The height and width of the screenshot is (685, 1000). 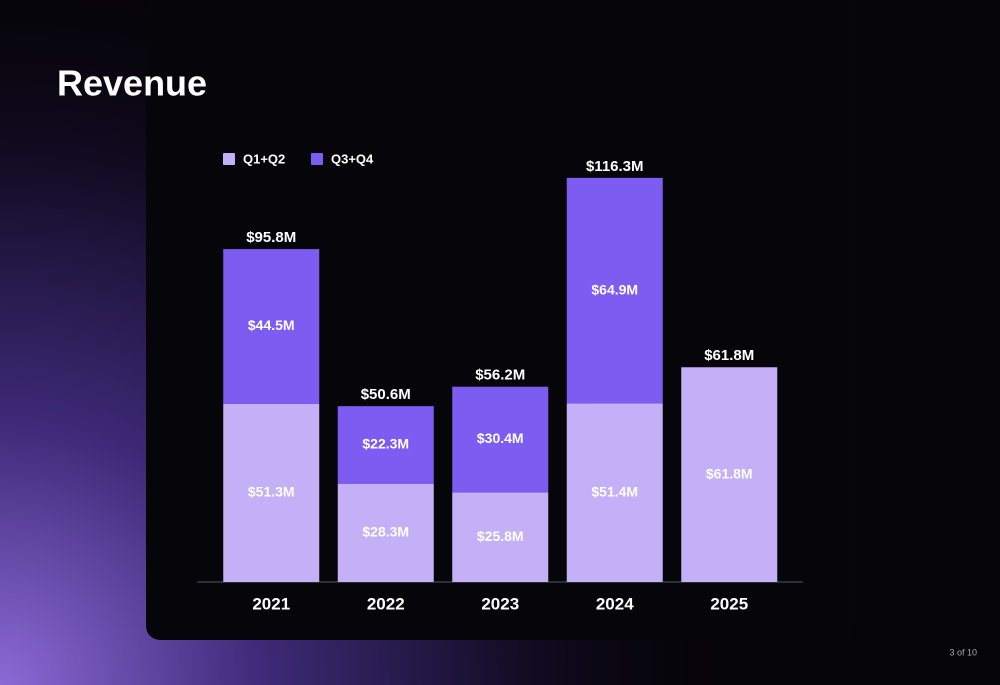 I want to click on x-tick-label: 2023, so click(x=500, y=603).